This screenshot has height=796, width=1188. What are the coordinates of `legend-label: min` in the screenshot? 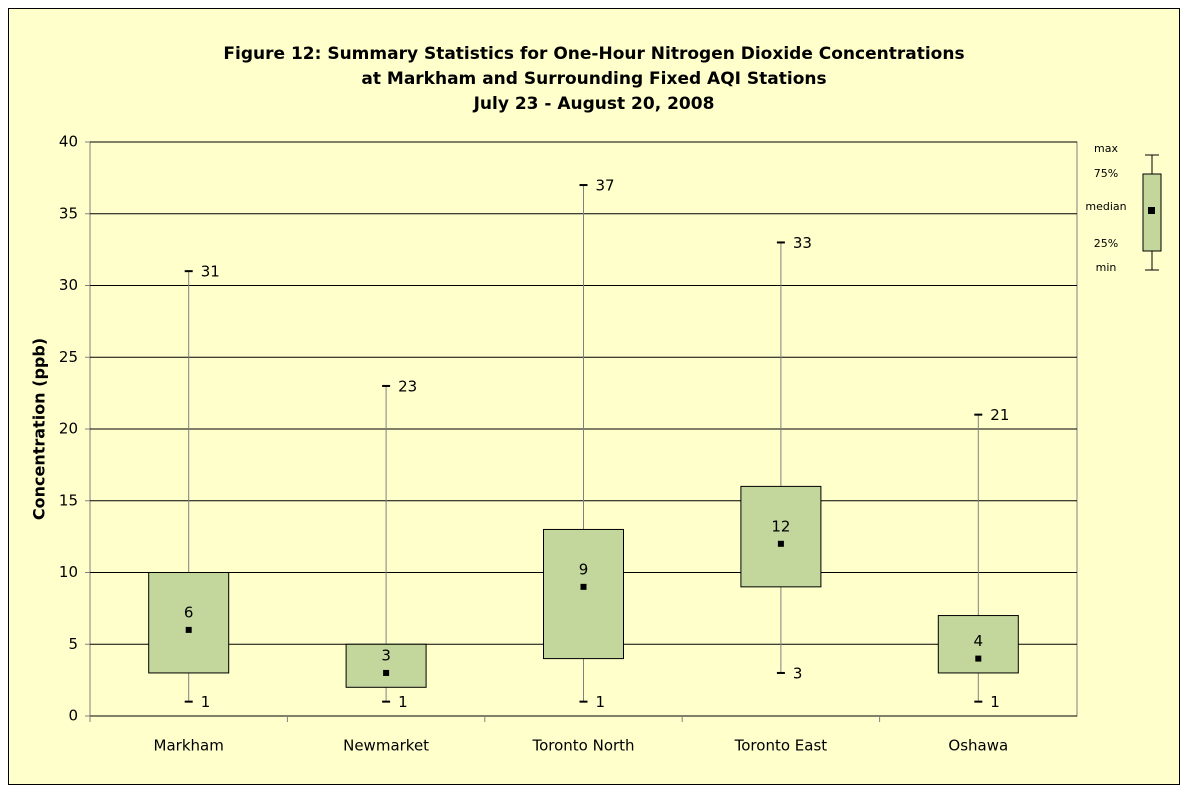 It's located at (1106, 267).